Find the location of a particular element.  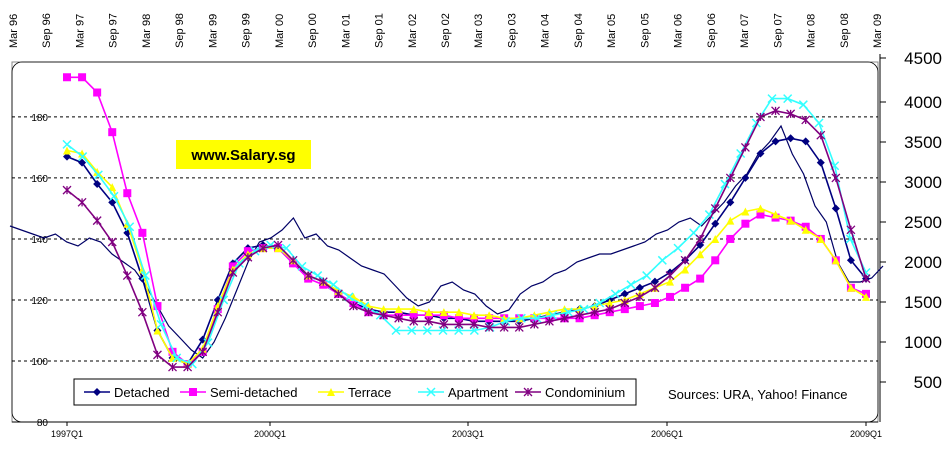

bottom-tick-label: 2000Q1 is located at coordinates (270, 434).